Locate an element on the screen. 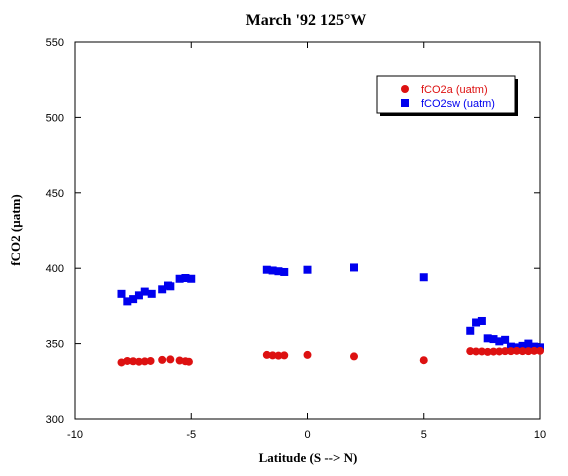 This screenshot has height=476, width=568. y-axis-label: fCO2 (µatm) is located at coordinates (15, 229).